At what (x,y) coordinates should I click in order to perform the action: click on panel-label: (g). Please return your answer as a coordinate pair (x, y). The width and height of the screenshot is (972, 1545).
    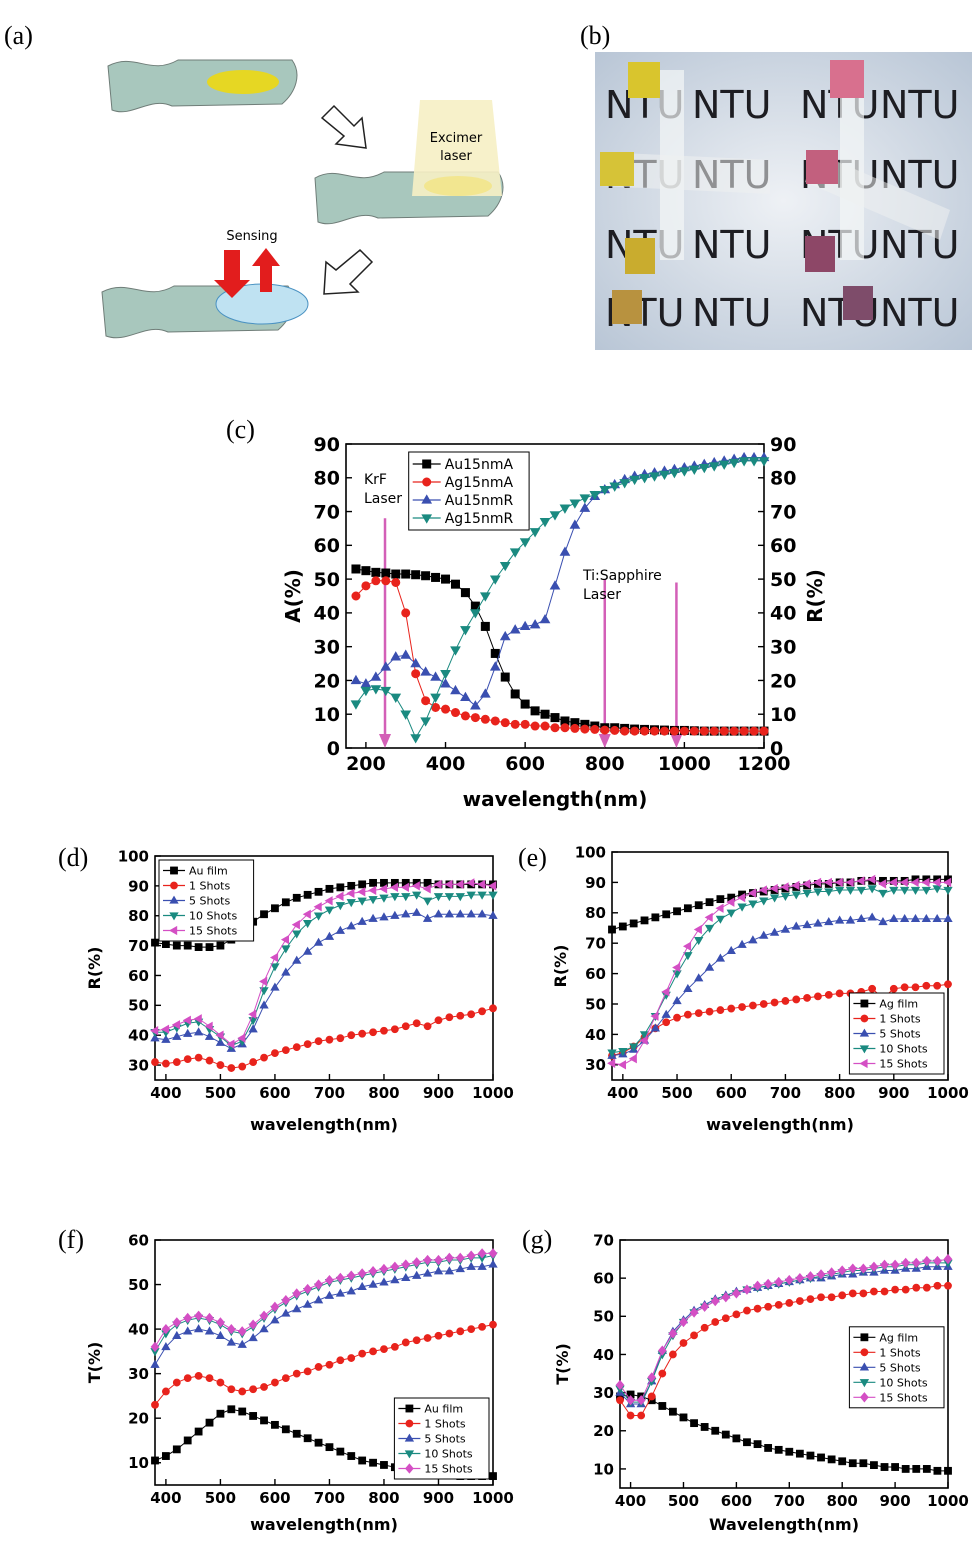
    Looking at the image, I should click on (537, 1239).